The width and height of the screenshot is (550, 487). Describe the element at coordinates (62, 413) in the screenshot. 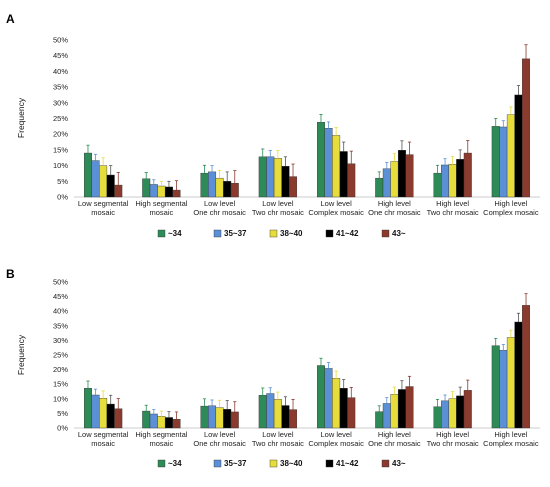

I see `y-tick-label: 5%` at that location.